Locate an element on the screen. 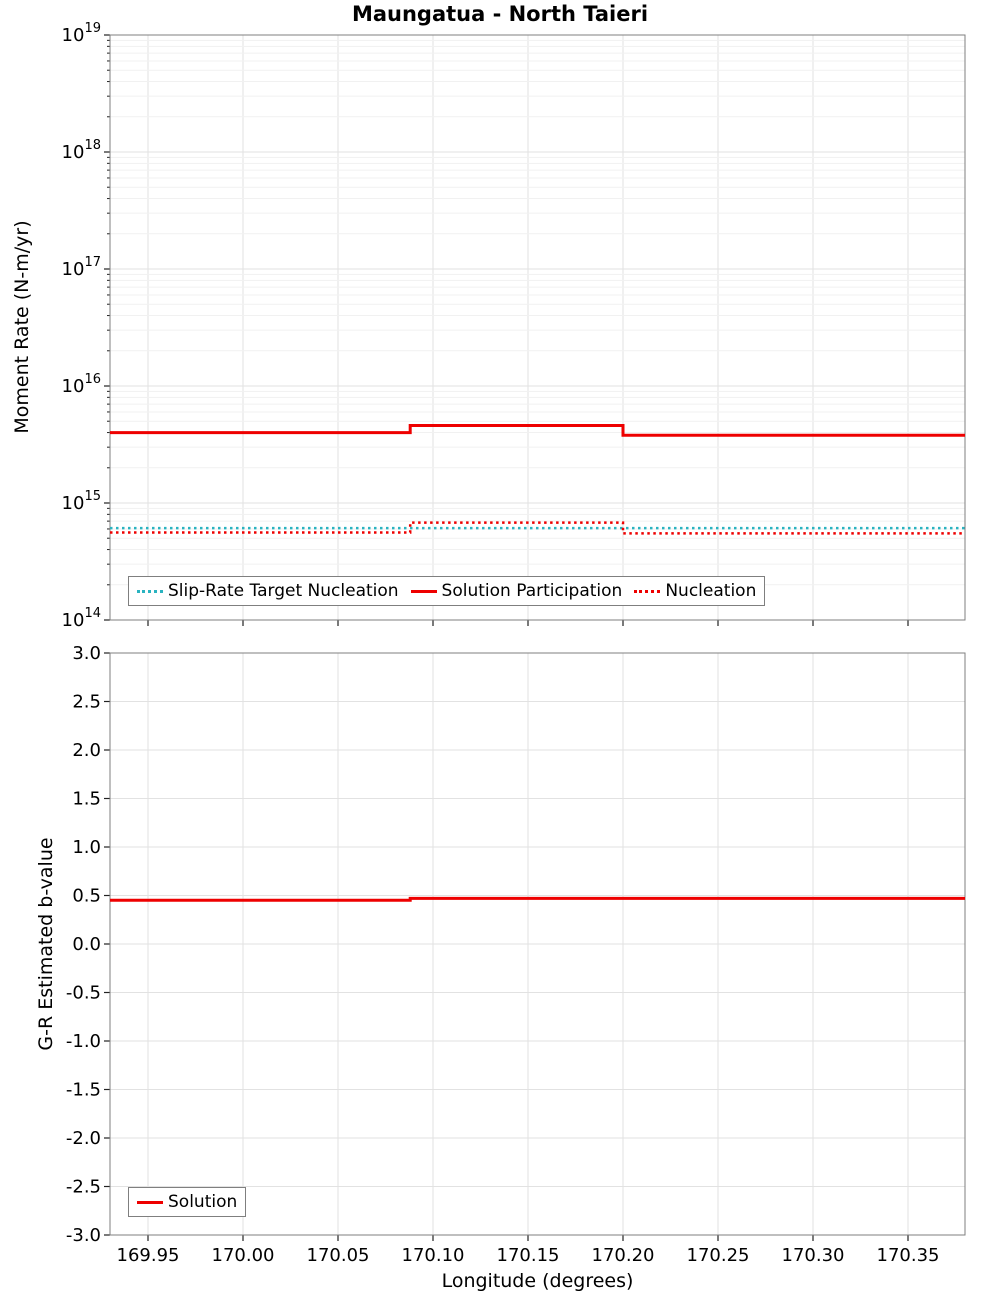  legend-label: Slip-Rate Target Nucleation is located at coordinates (283, 591).